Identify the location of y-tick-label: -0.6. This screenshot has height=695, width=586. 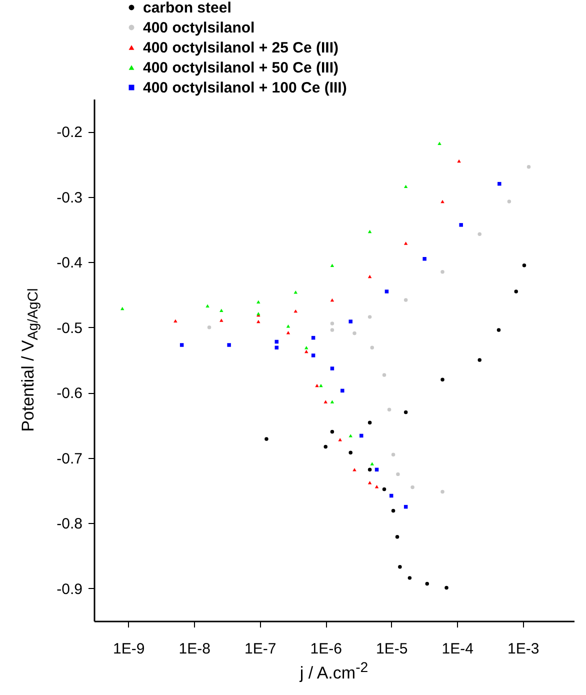
(69, 393).